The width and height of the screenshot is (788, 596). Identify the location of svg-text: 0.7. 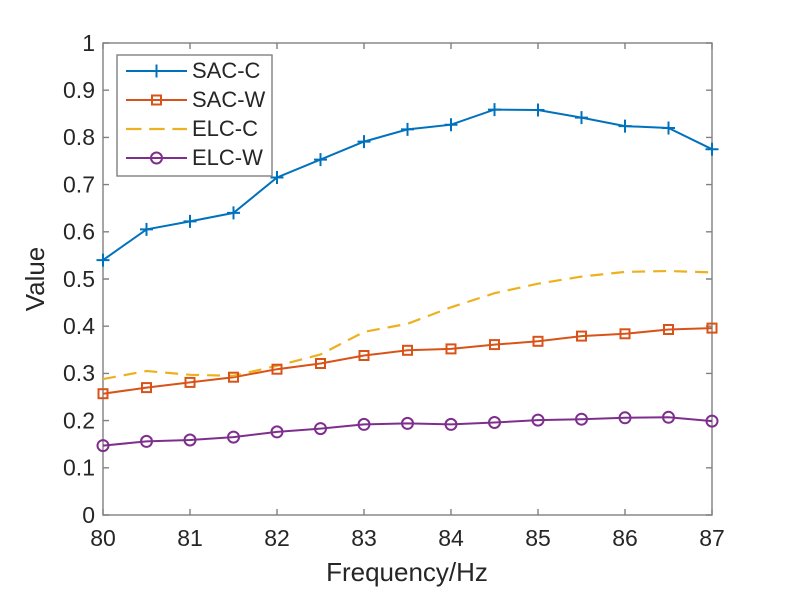
(79, 184).